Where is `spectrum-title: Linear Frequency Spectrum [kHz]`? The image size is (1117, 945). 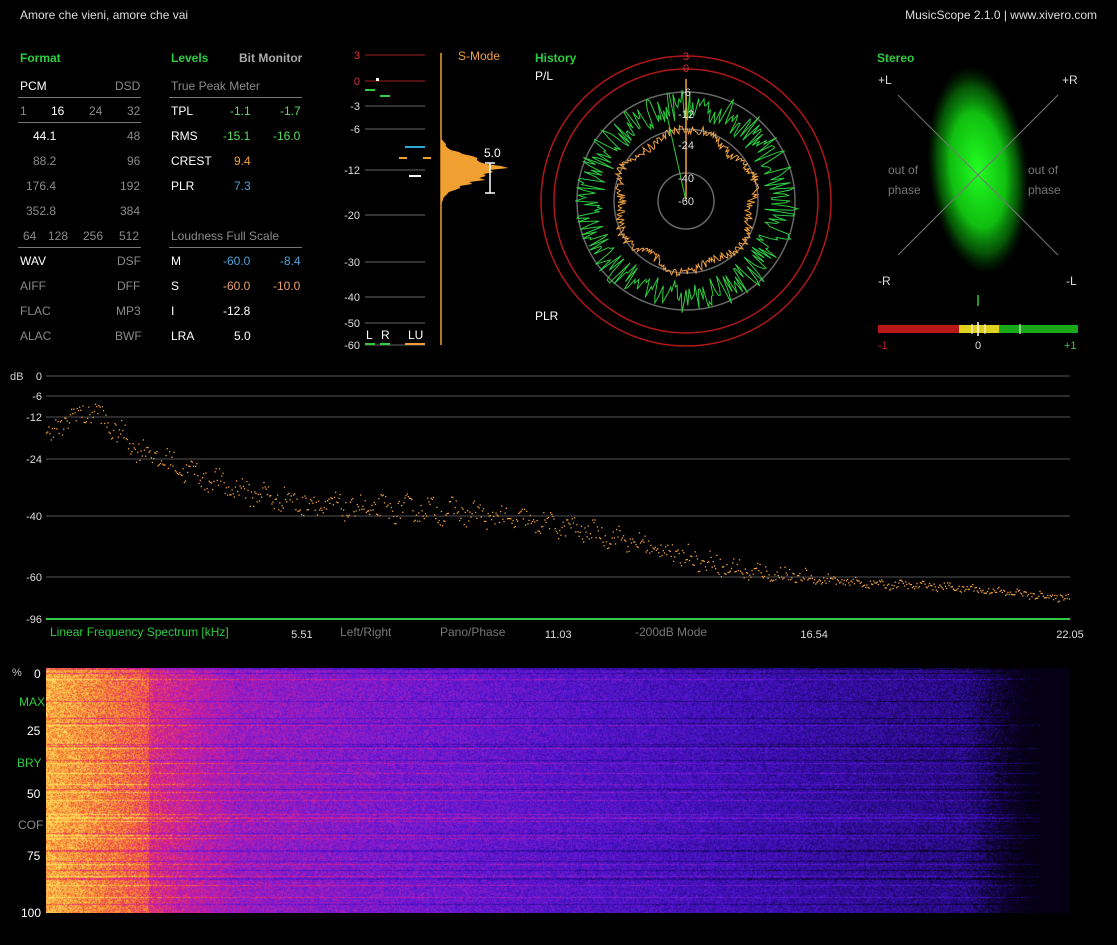
spectrum-title: Linear Frequency Spectrum [kHz] is located at coordinates (139, 632).